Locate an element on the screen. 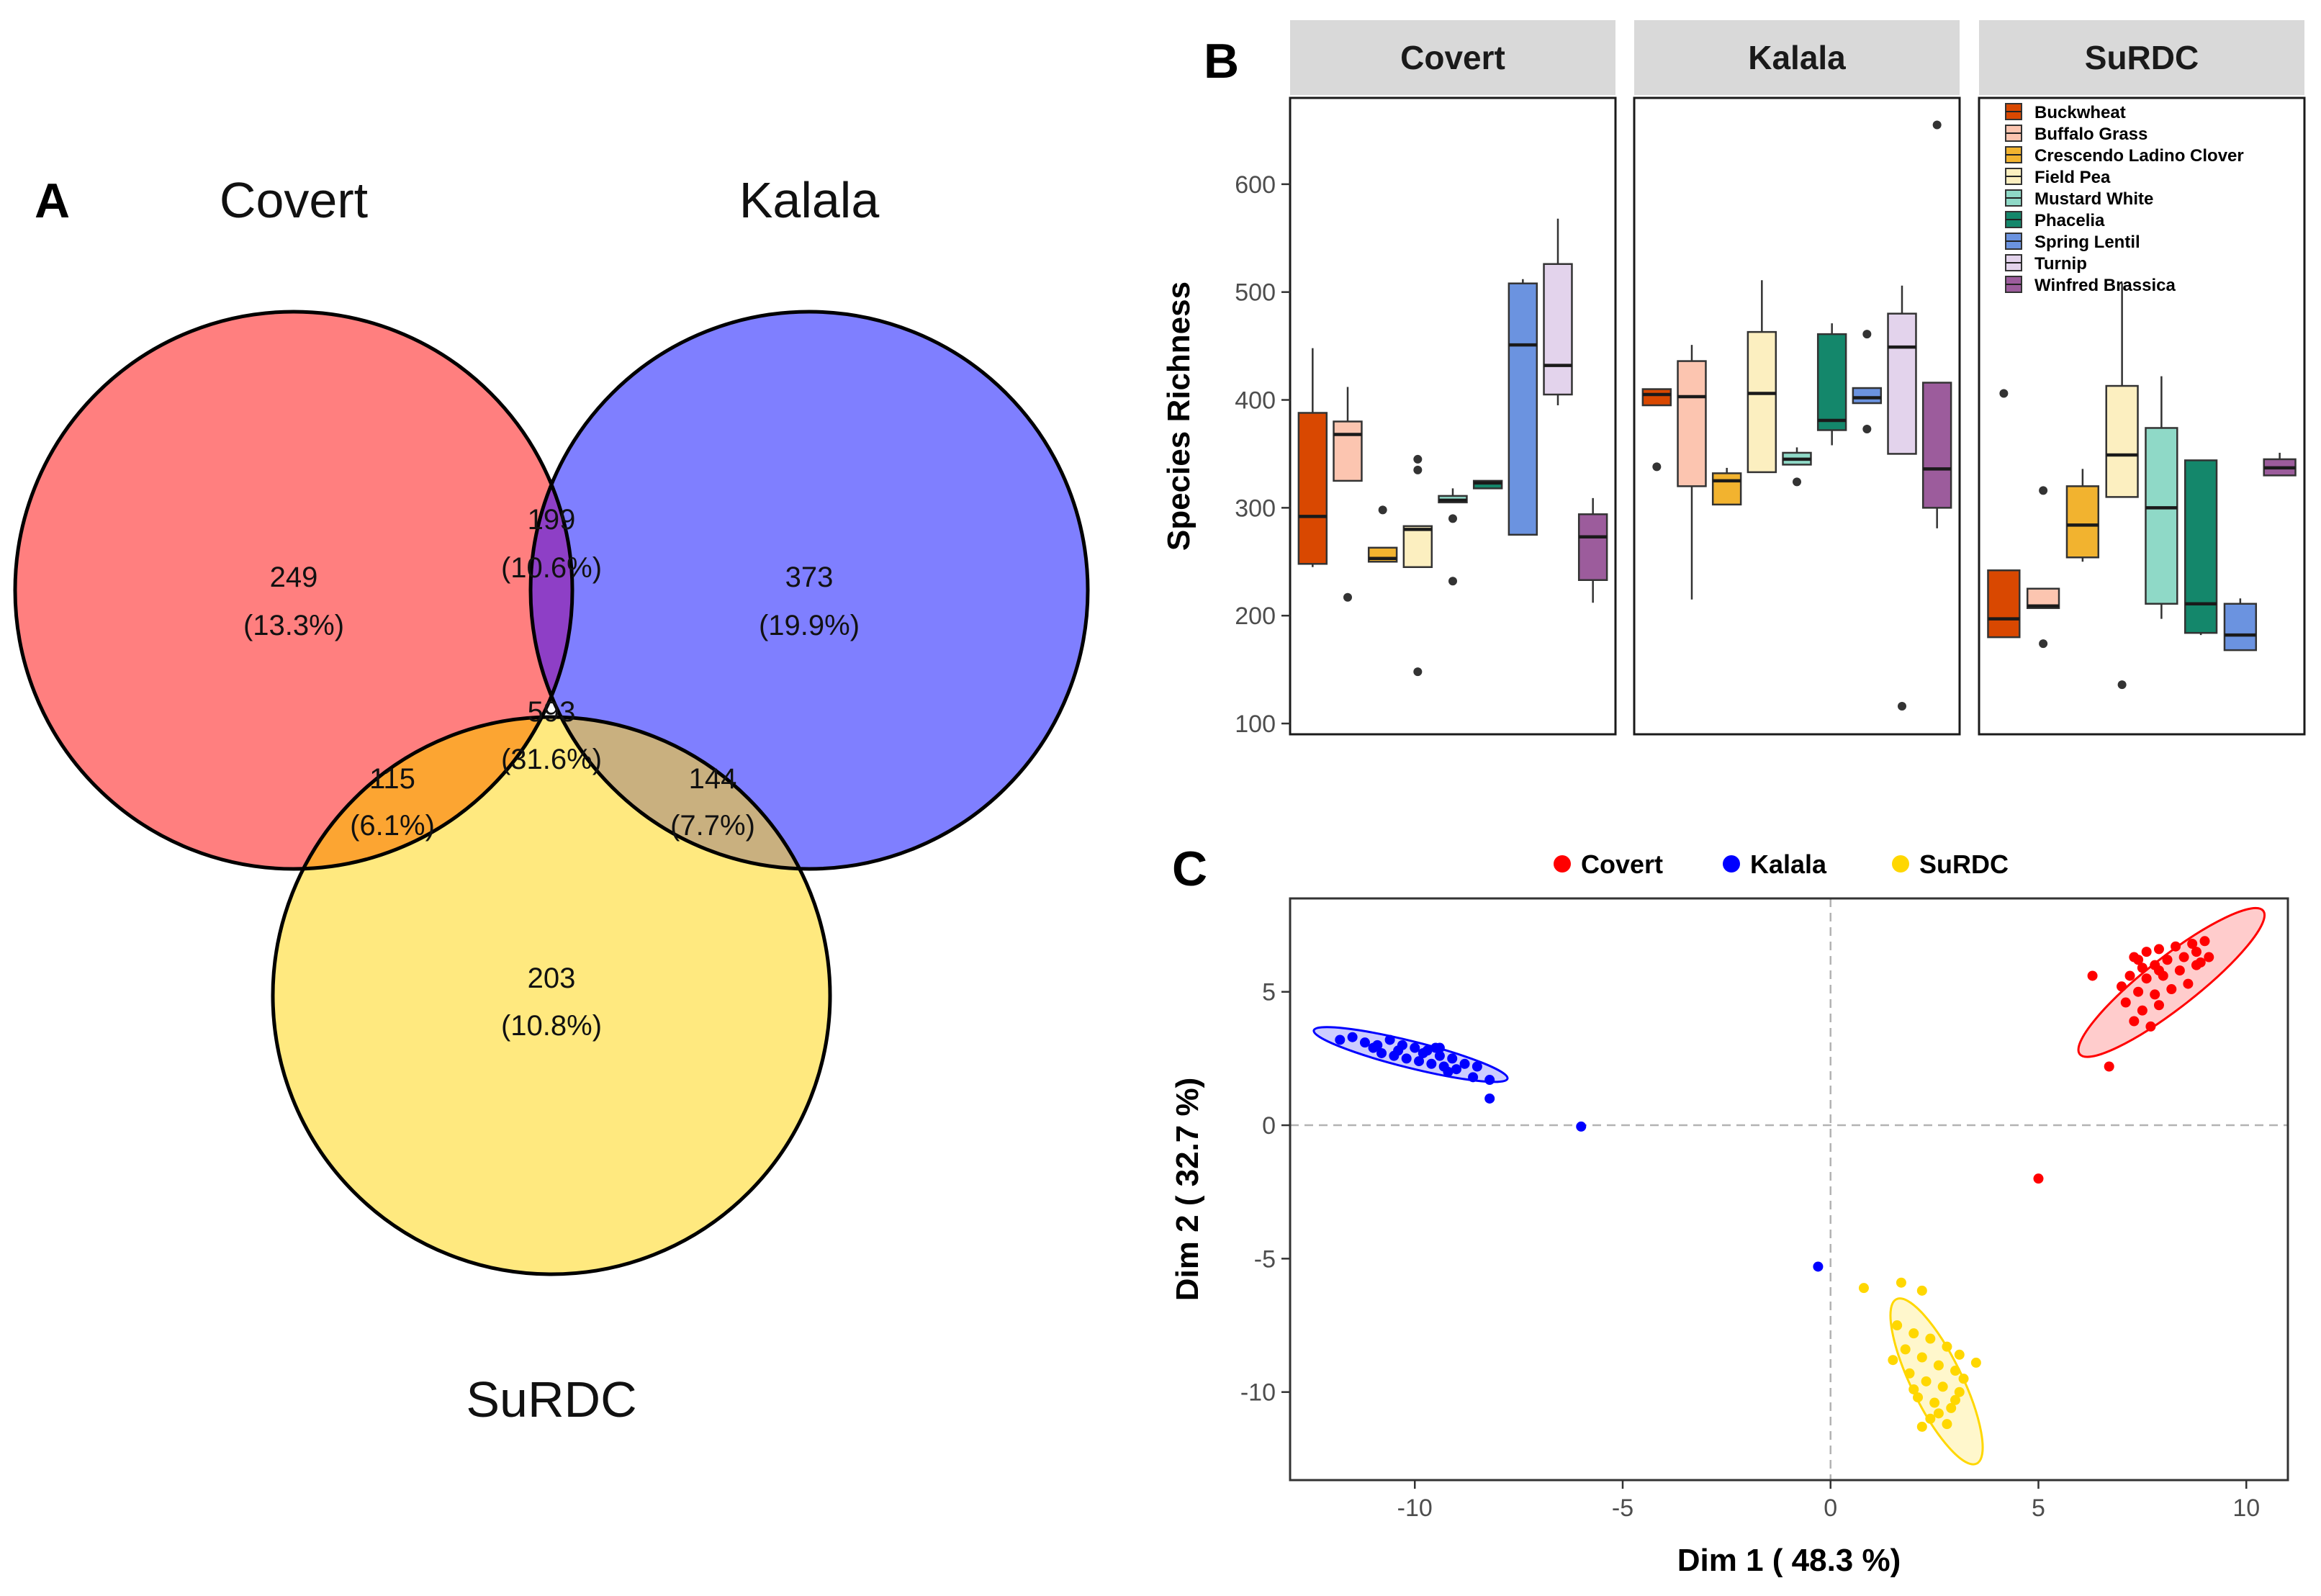 This screenshot has width=2321, height=1596. facet-strip-covert is located at coordinates (1453, 57).